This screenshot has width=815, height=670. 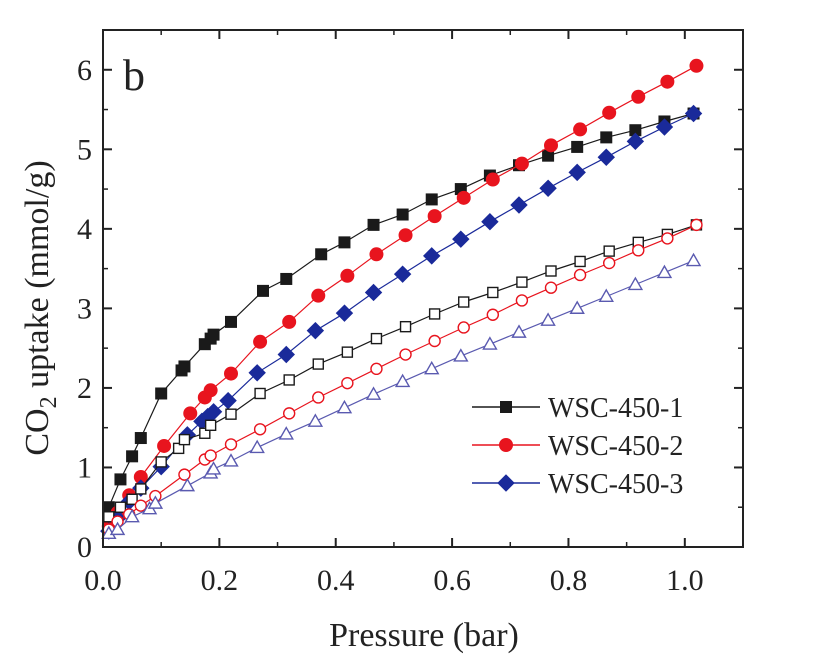 I want to click on legend: WSC-450-1 WSC-450-2 WSC-450-3, so click(x=577, y=446).